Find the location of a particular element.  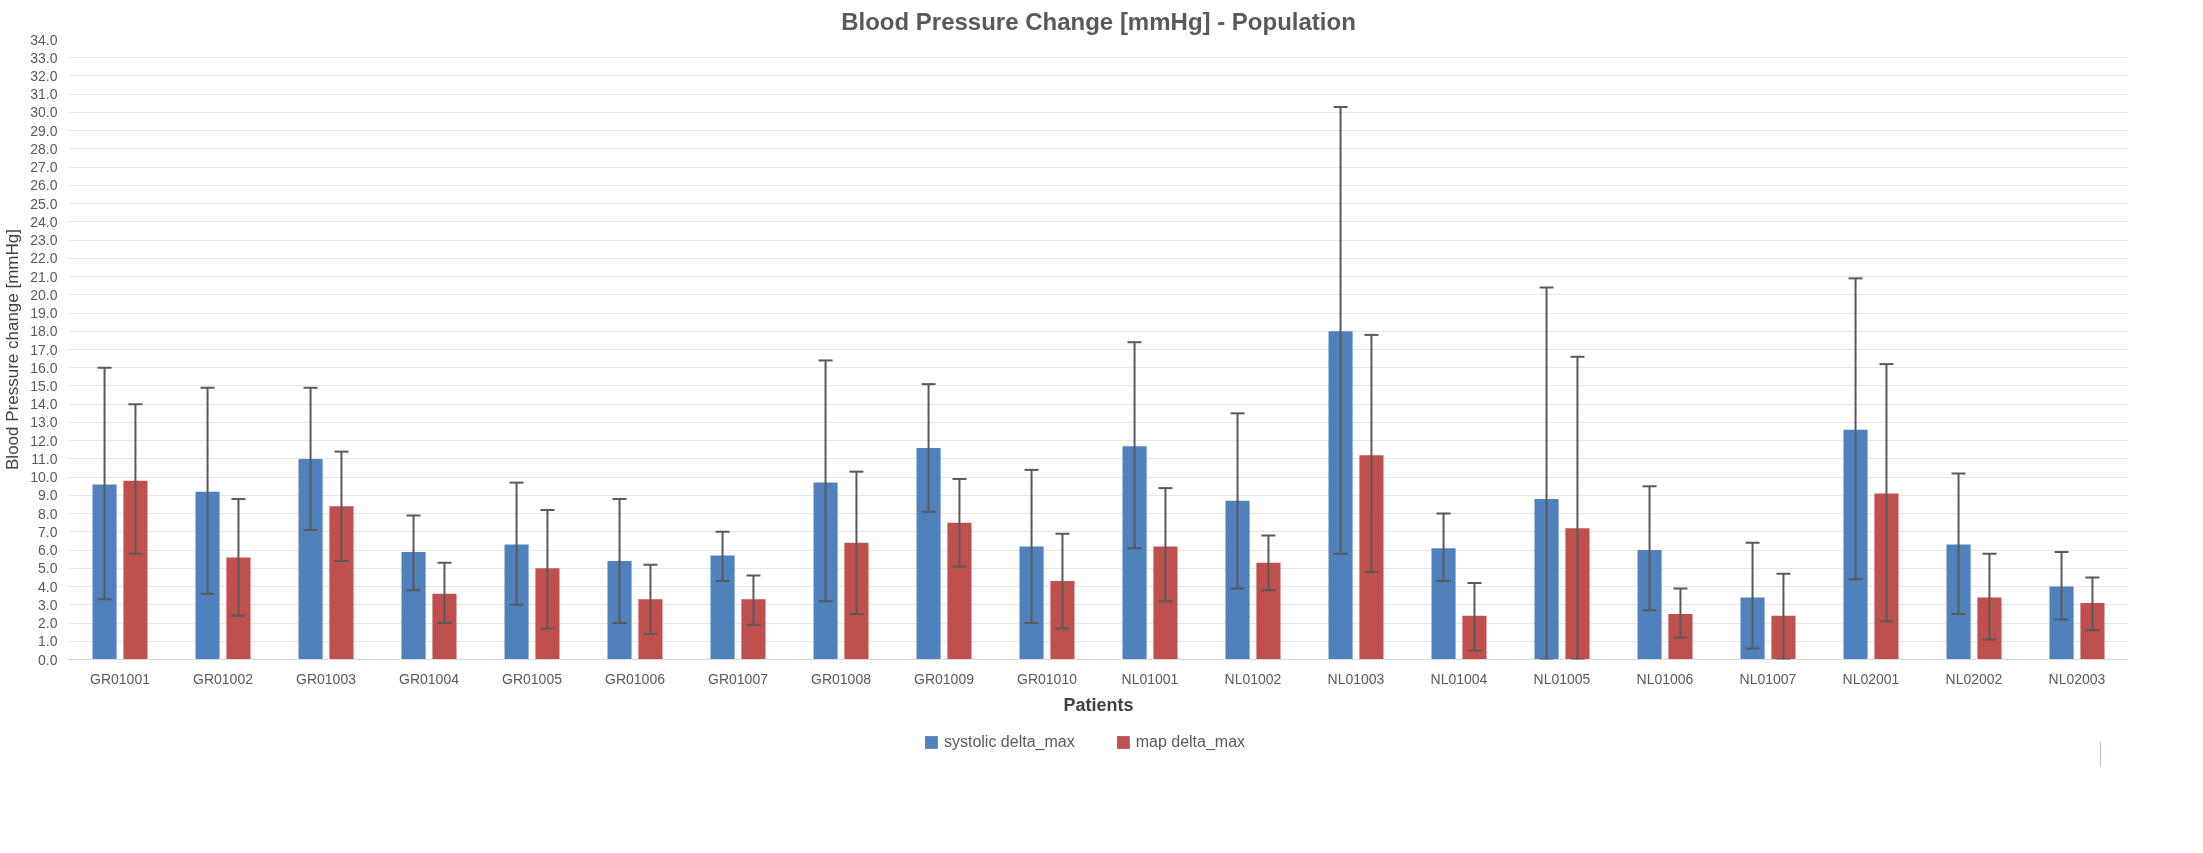

x-tick-label: NL01004 is located at coordinates (1459, 678).